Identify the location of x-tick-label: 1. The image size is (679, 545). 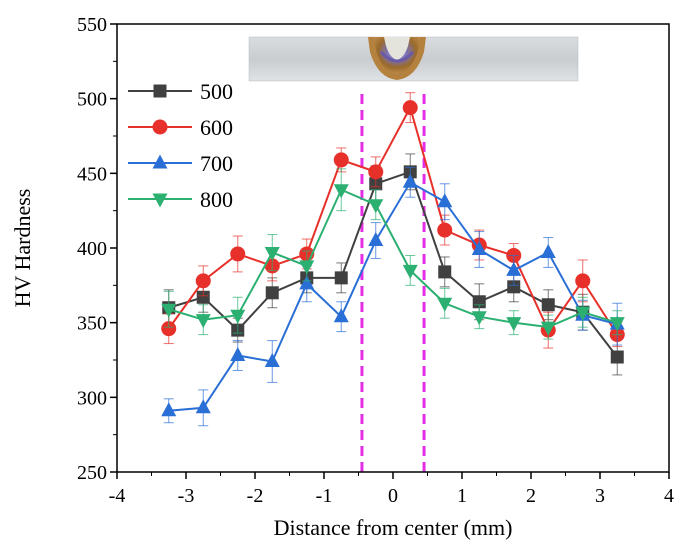
(462, 496).